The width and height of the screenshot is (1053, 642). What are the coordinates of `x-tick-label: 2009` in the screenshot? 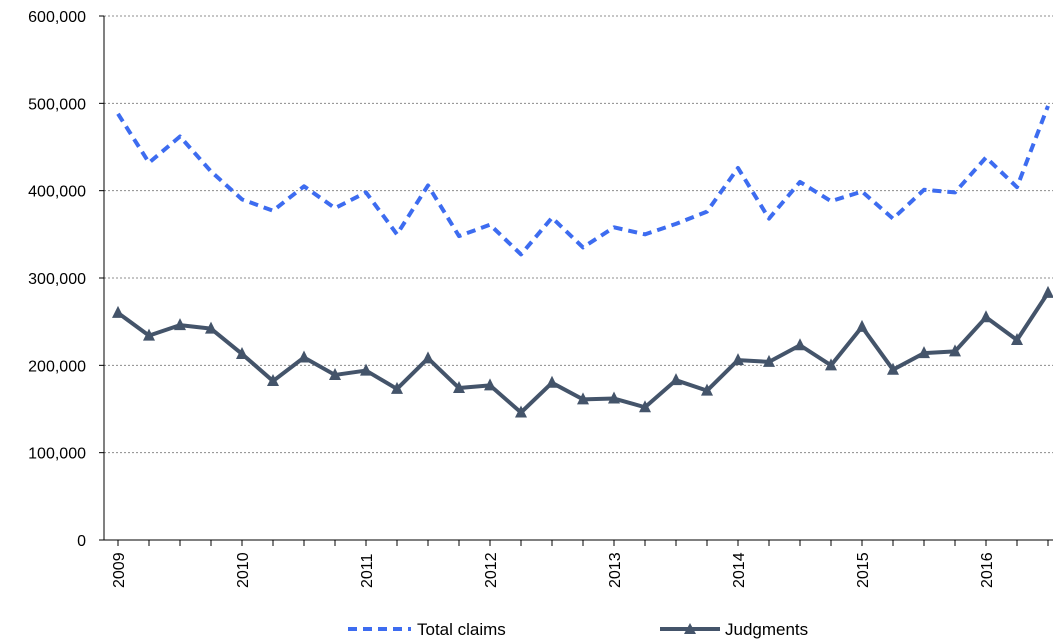 It's located at (119, 570).